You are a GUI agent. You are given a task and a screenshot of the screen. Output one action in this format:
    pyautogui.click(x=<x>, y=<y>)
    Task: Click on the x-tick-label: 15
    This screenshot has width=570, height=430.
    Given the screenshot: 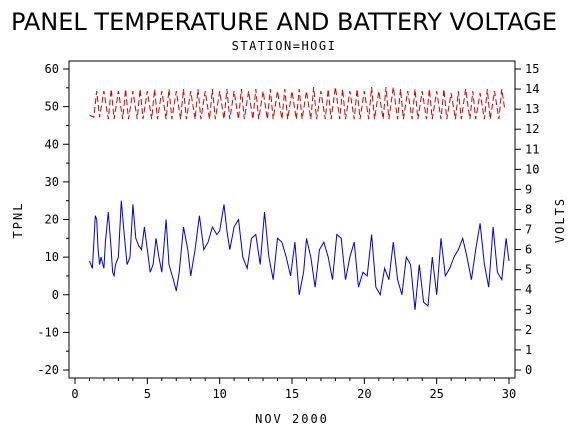 What is the action you would take?
    pyautogui.click(x=292, y=394)
    